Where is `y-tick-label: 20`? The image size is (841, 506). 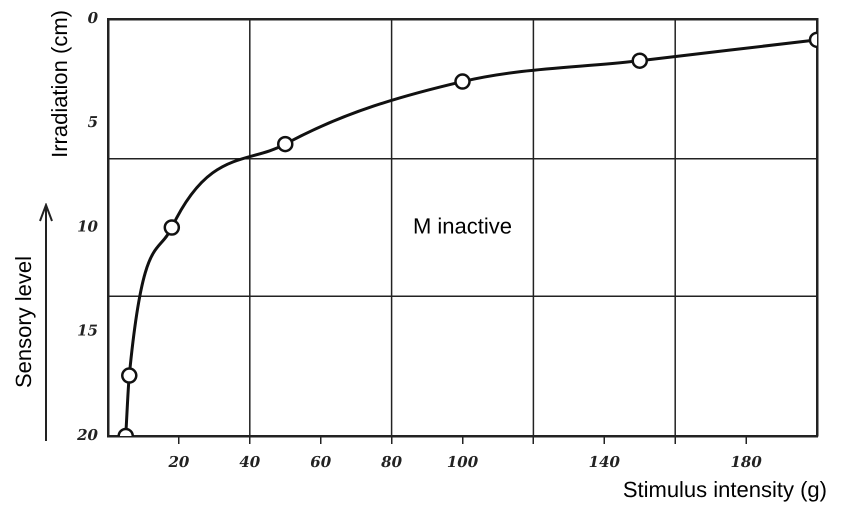
y-tick-label: 20 is located at coordinates (87, 435).